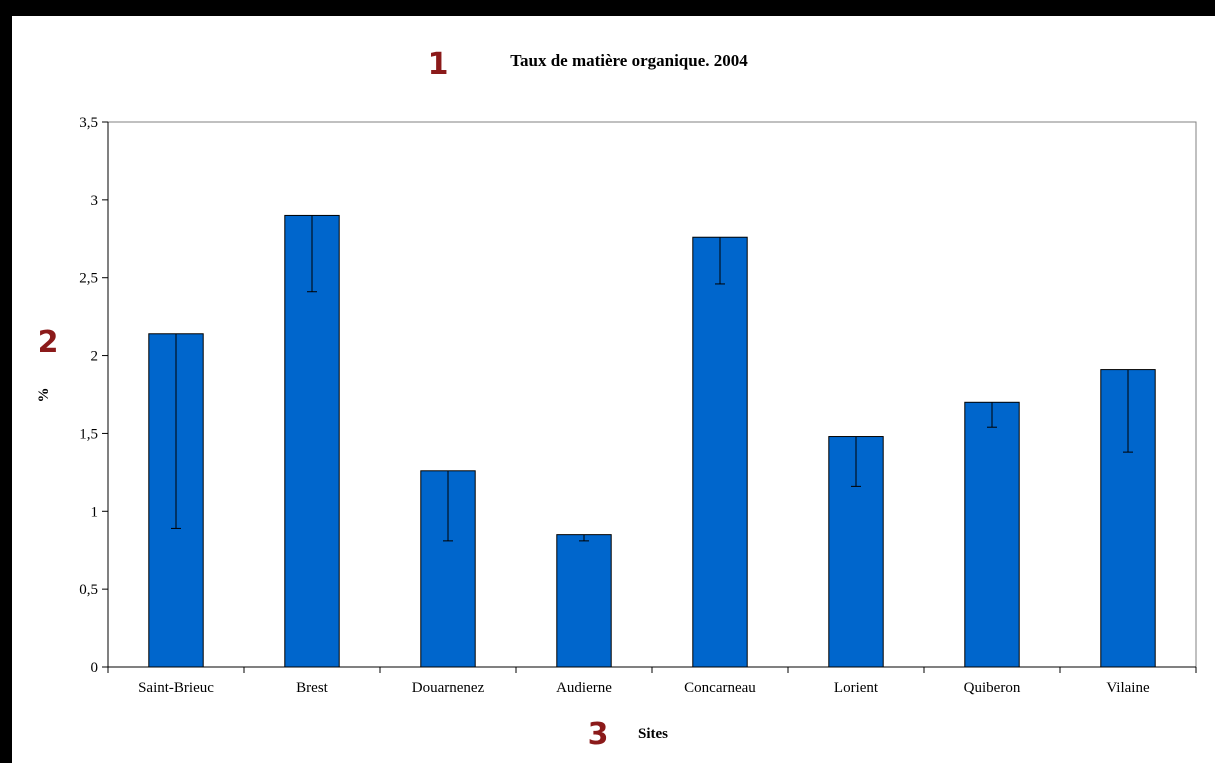 The image size is (1215, 763). I want to click on title-marker: 1, so click(438, 64).